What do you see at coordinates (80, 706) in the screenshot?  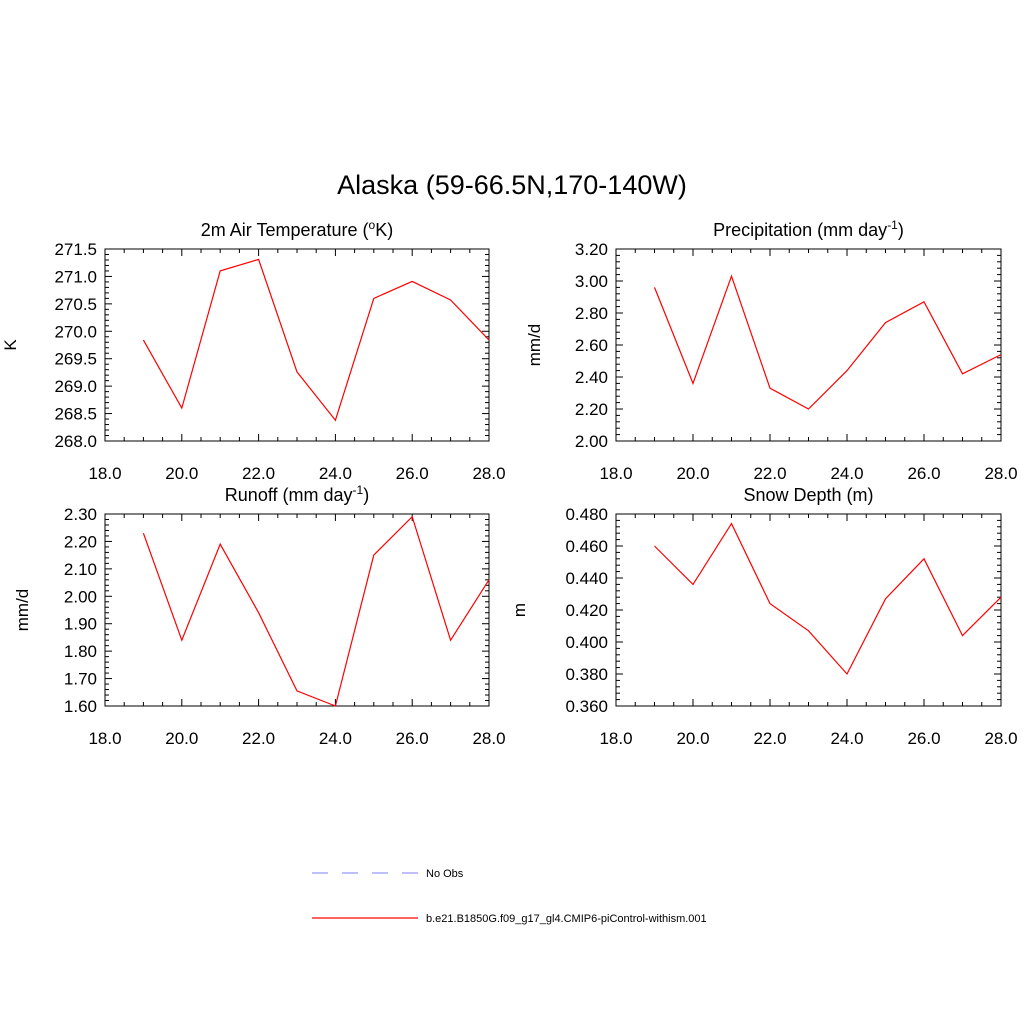 I see `y-tick-label: 1.60` at bounding box center [80, 706].